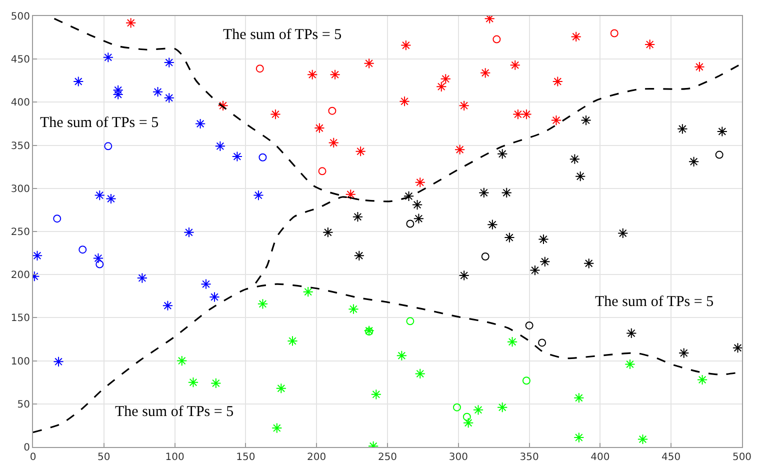  Describe the element at coordinates (316, 457) in the screenshot. I see `x-tick-label: 200` at that location.